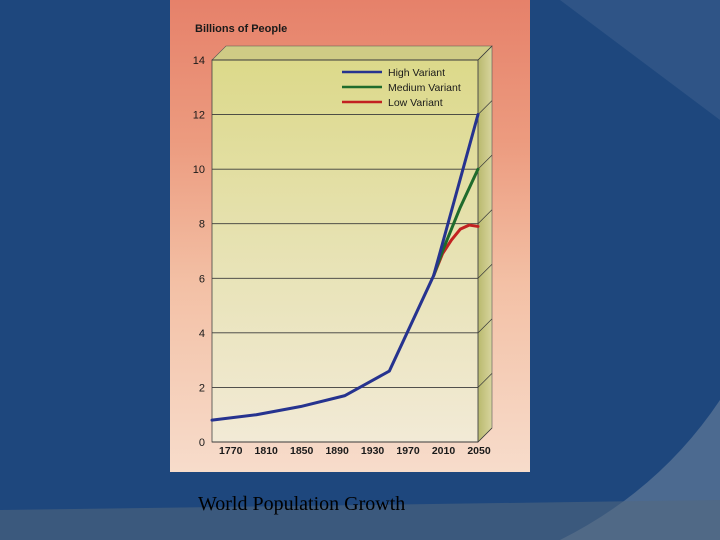  Describe the element at coordinates (267, 451) in the screenshot. I see `x-tick-label: 1810` at that location.